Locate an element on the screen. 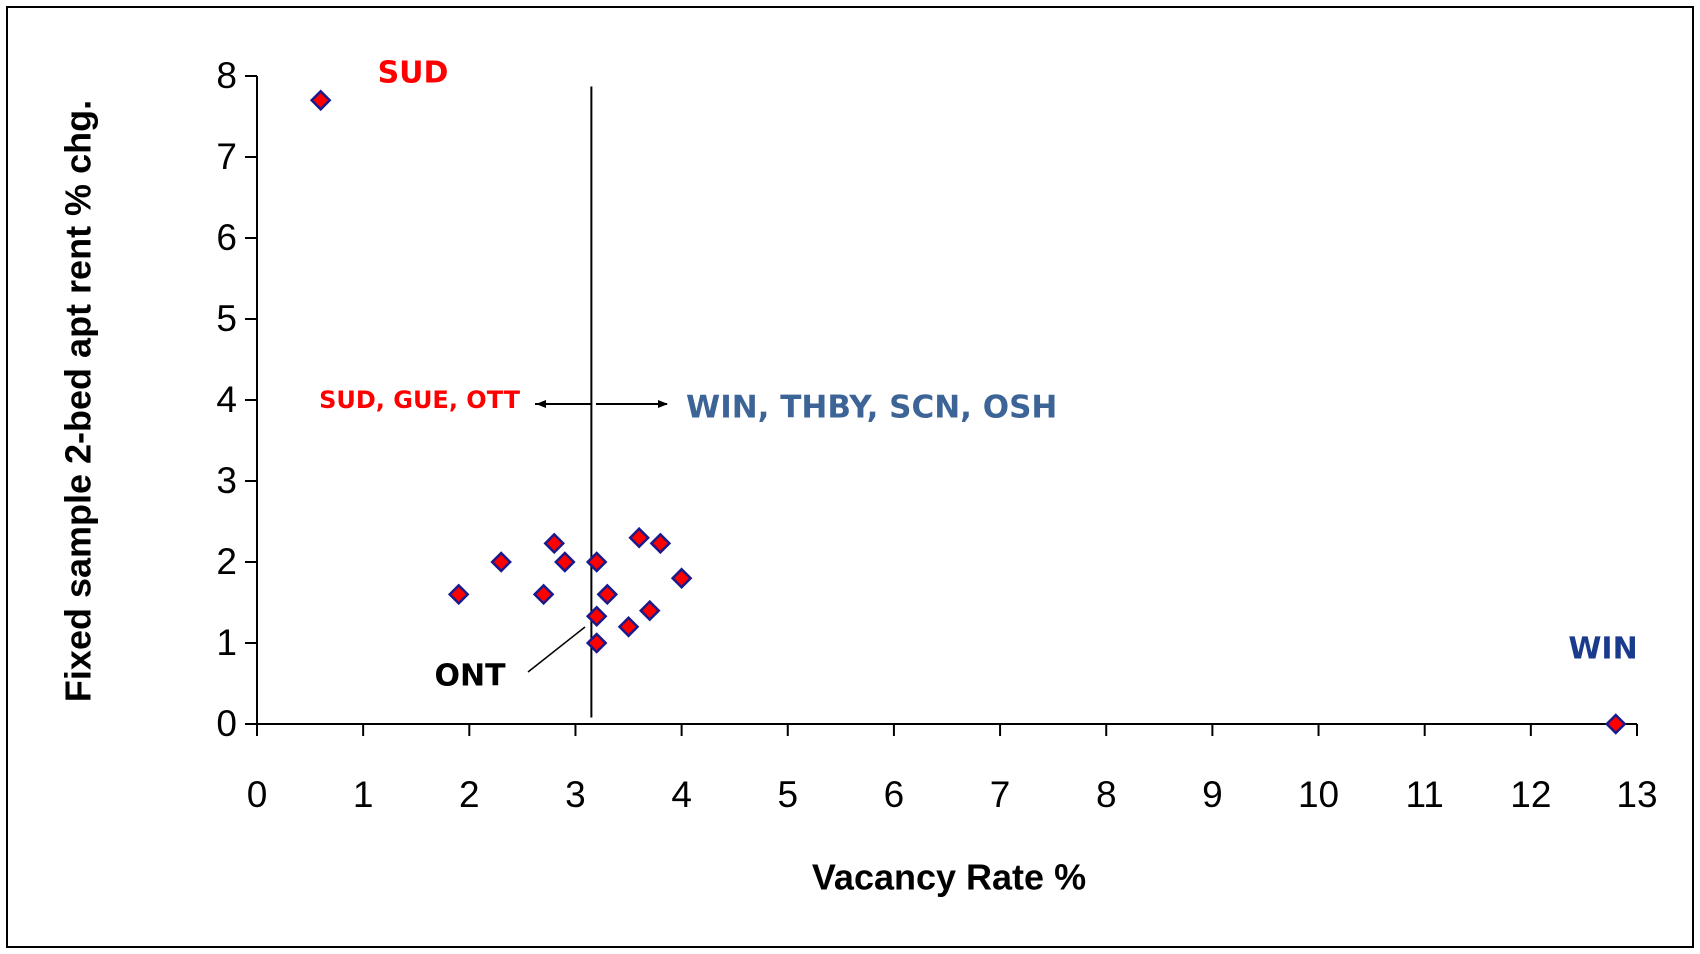  annotation: WIN is located at coordinates (1602, 649).